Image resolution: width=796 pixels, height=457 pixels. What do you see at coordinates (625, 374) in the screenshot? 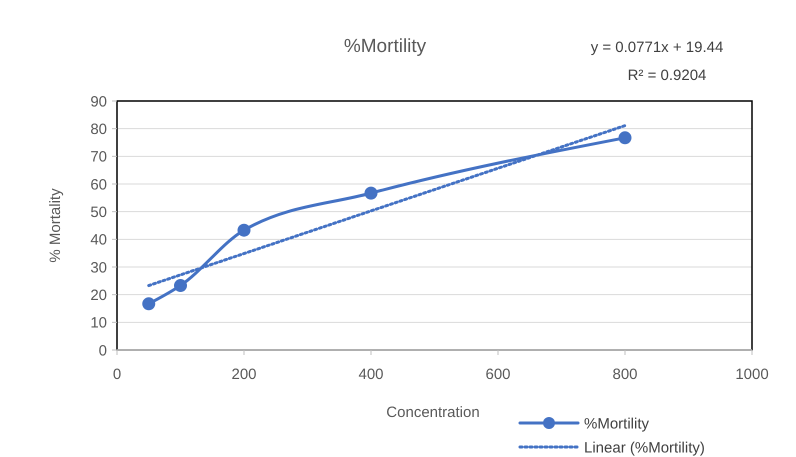
I see `x-tick-label: 800` at bounding box center [625, 374].